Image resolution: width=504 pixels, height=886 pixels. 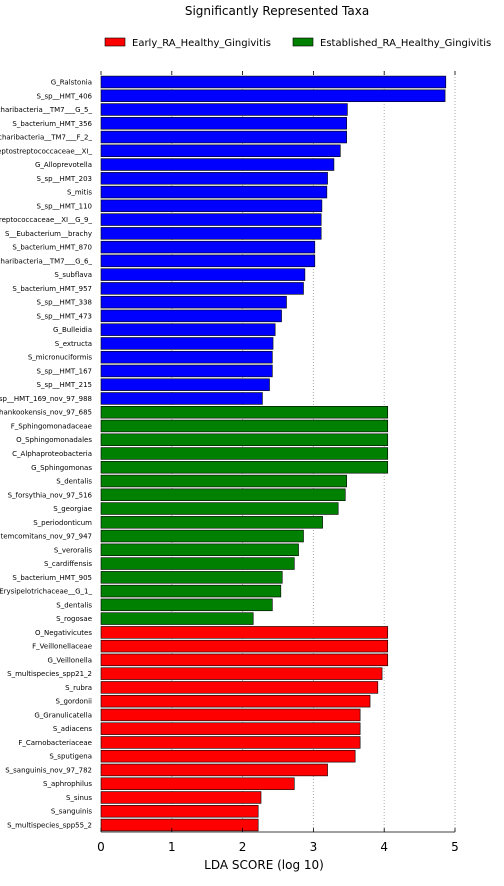 I want to click on category-label: S_bacterium_HMT_957, so click(x=52, y=289).